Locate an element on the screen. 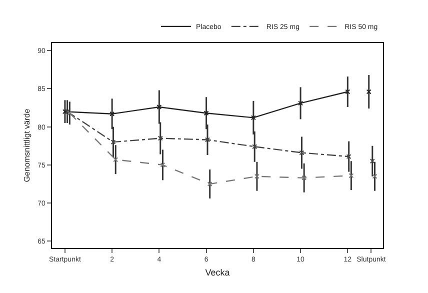 This screenshot has height=293, width=428. y-axis-title: Genomsnittligt värde is located at coordinates (27, 145).